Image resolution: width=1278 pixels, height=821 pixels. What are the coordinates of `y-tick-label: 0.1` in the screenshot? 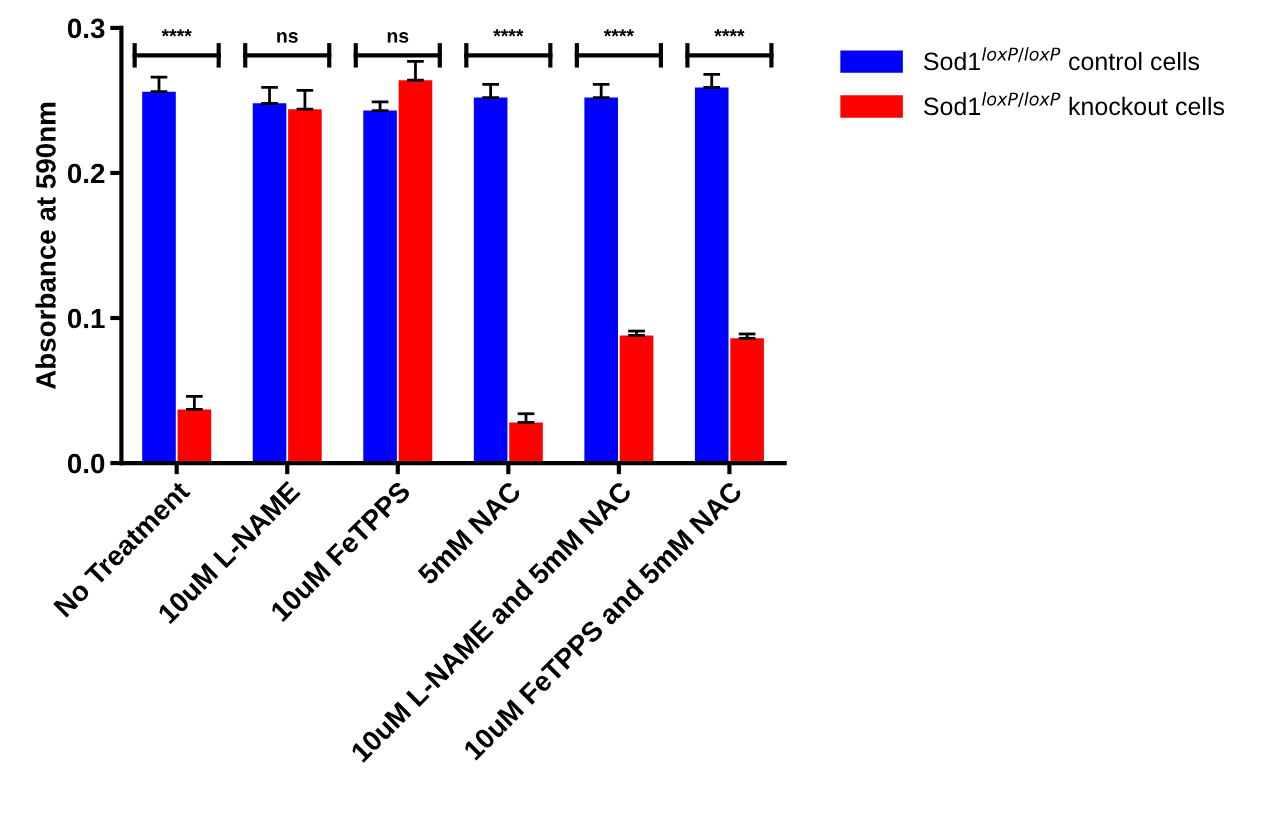 It's located at (86, 318).